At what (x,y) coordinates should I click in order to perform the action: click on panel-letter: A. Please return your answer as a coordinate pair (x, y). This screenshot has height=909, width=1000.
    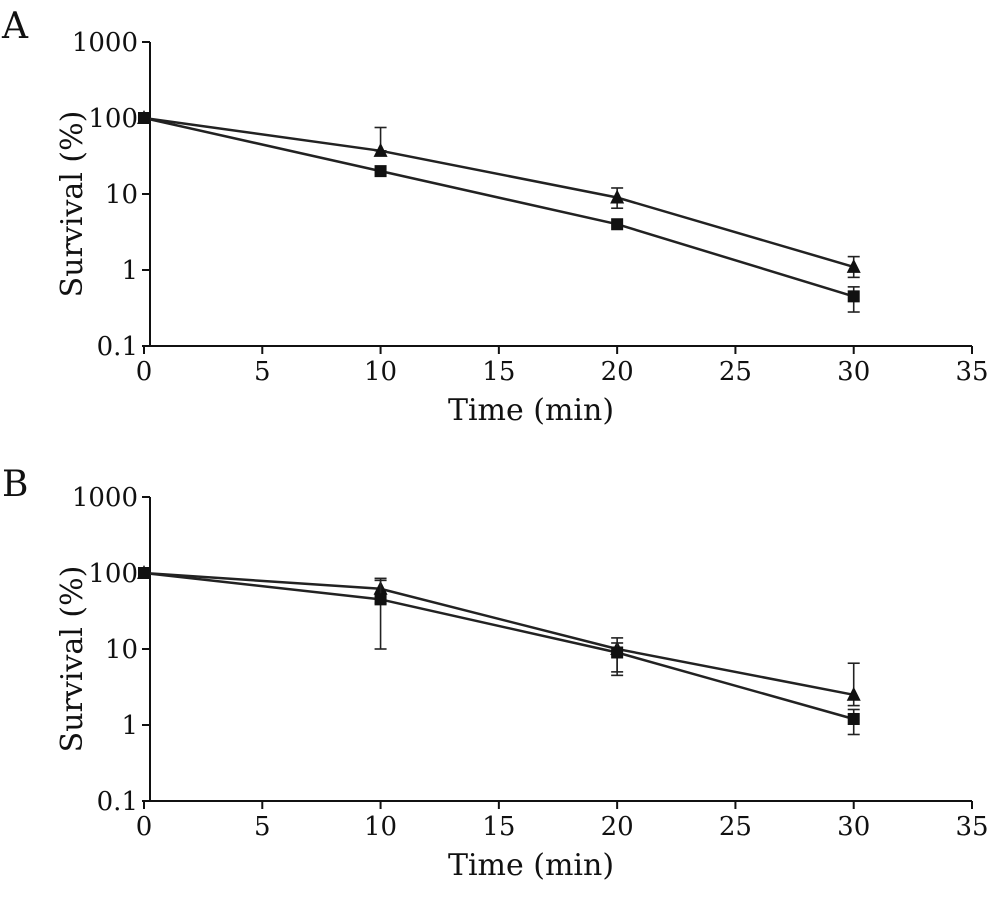
    Looking at the image, I should click on (15, 26).